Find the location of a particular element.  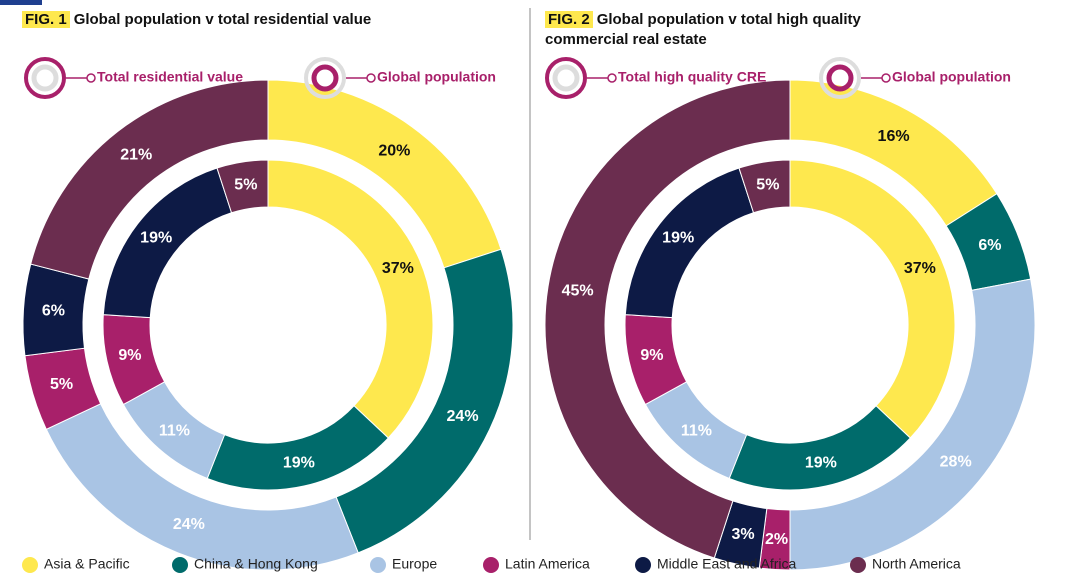

legend-label: Asia & Pacific is located at coordinates (87, 564).